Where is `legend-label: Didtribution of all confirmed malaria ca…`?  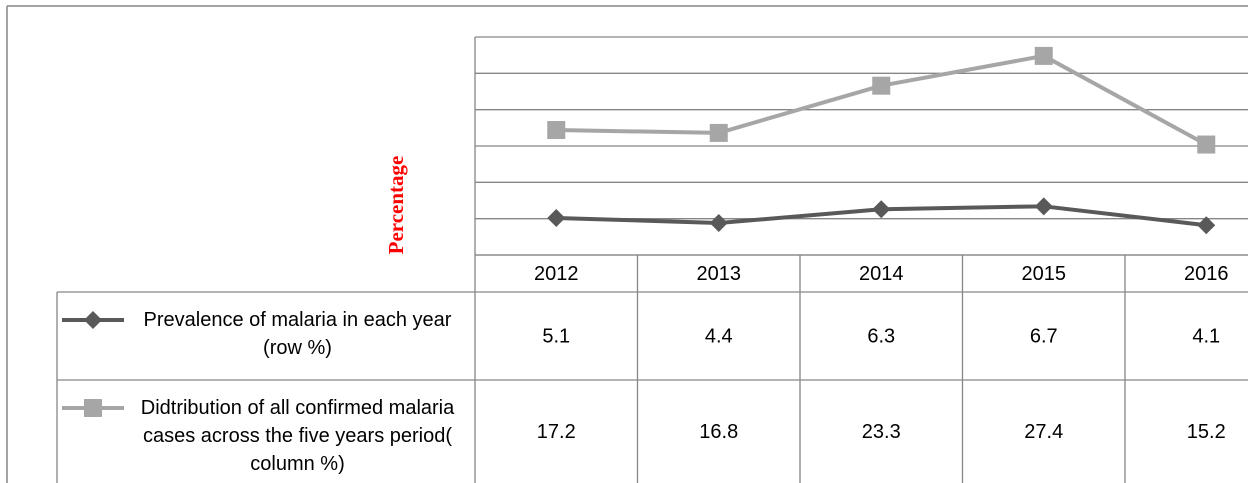 legend-label: Didtribution of all confirmed malaria ca… is located at coordinates (297, 436).